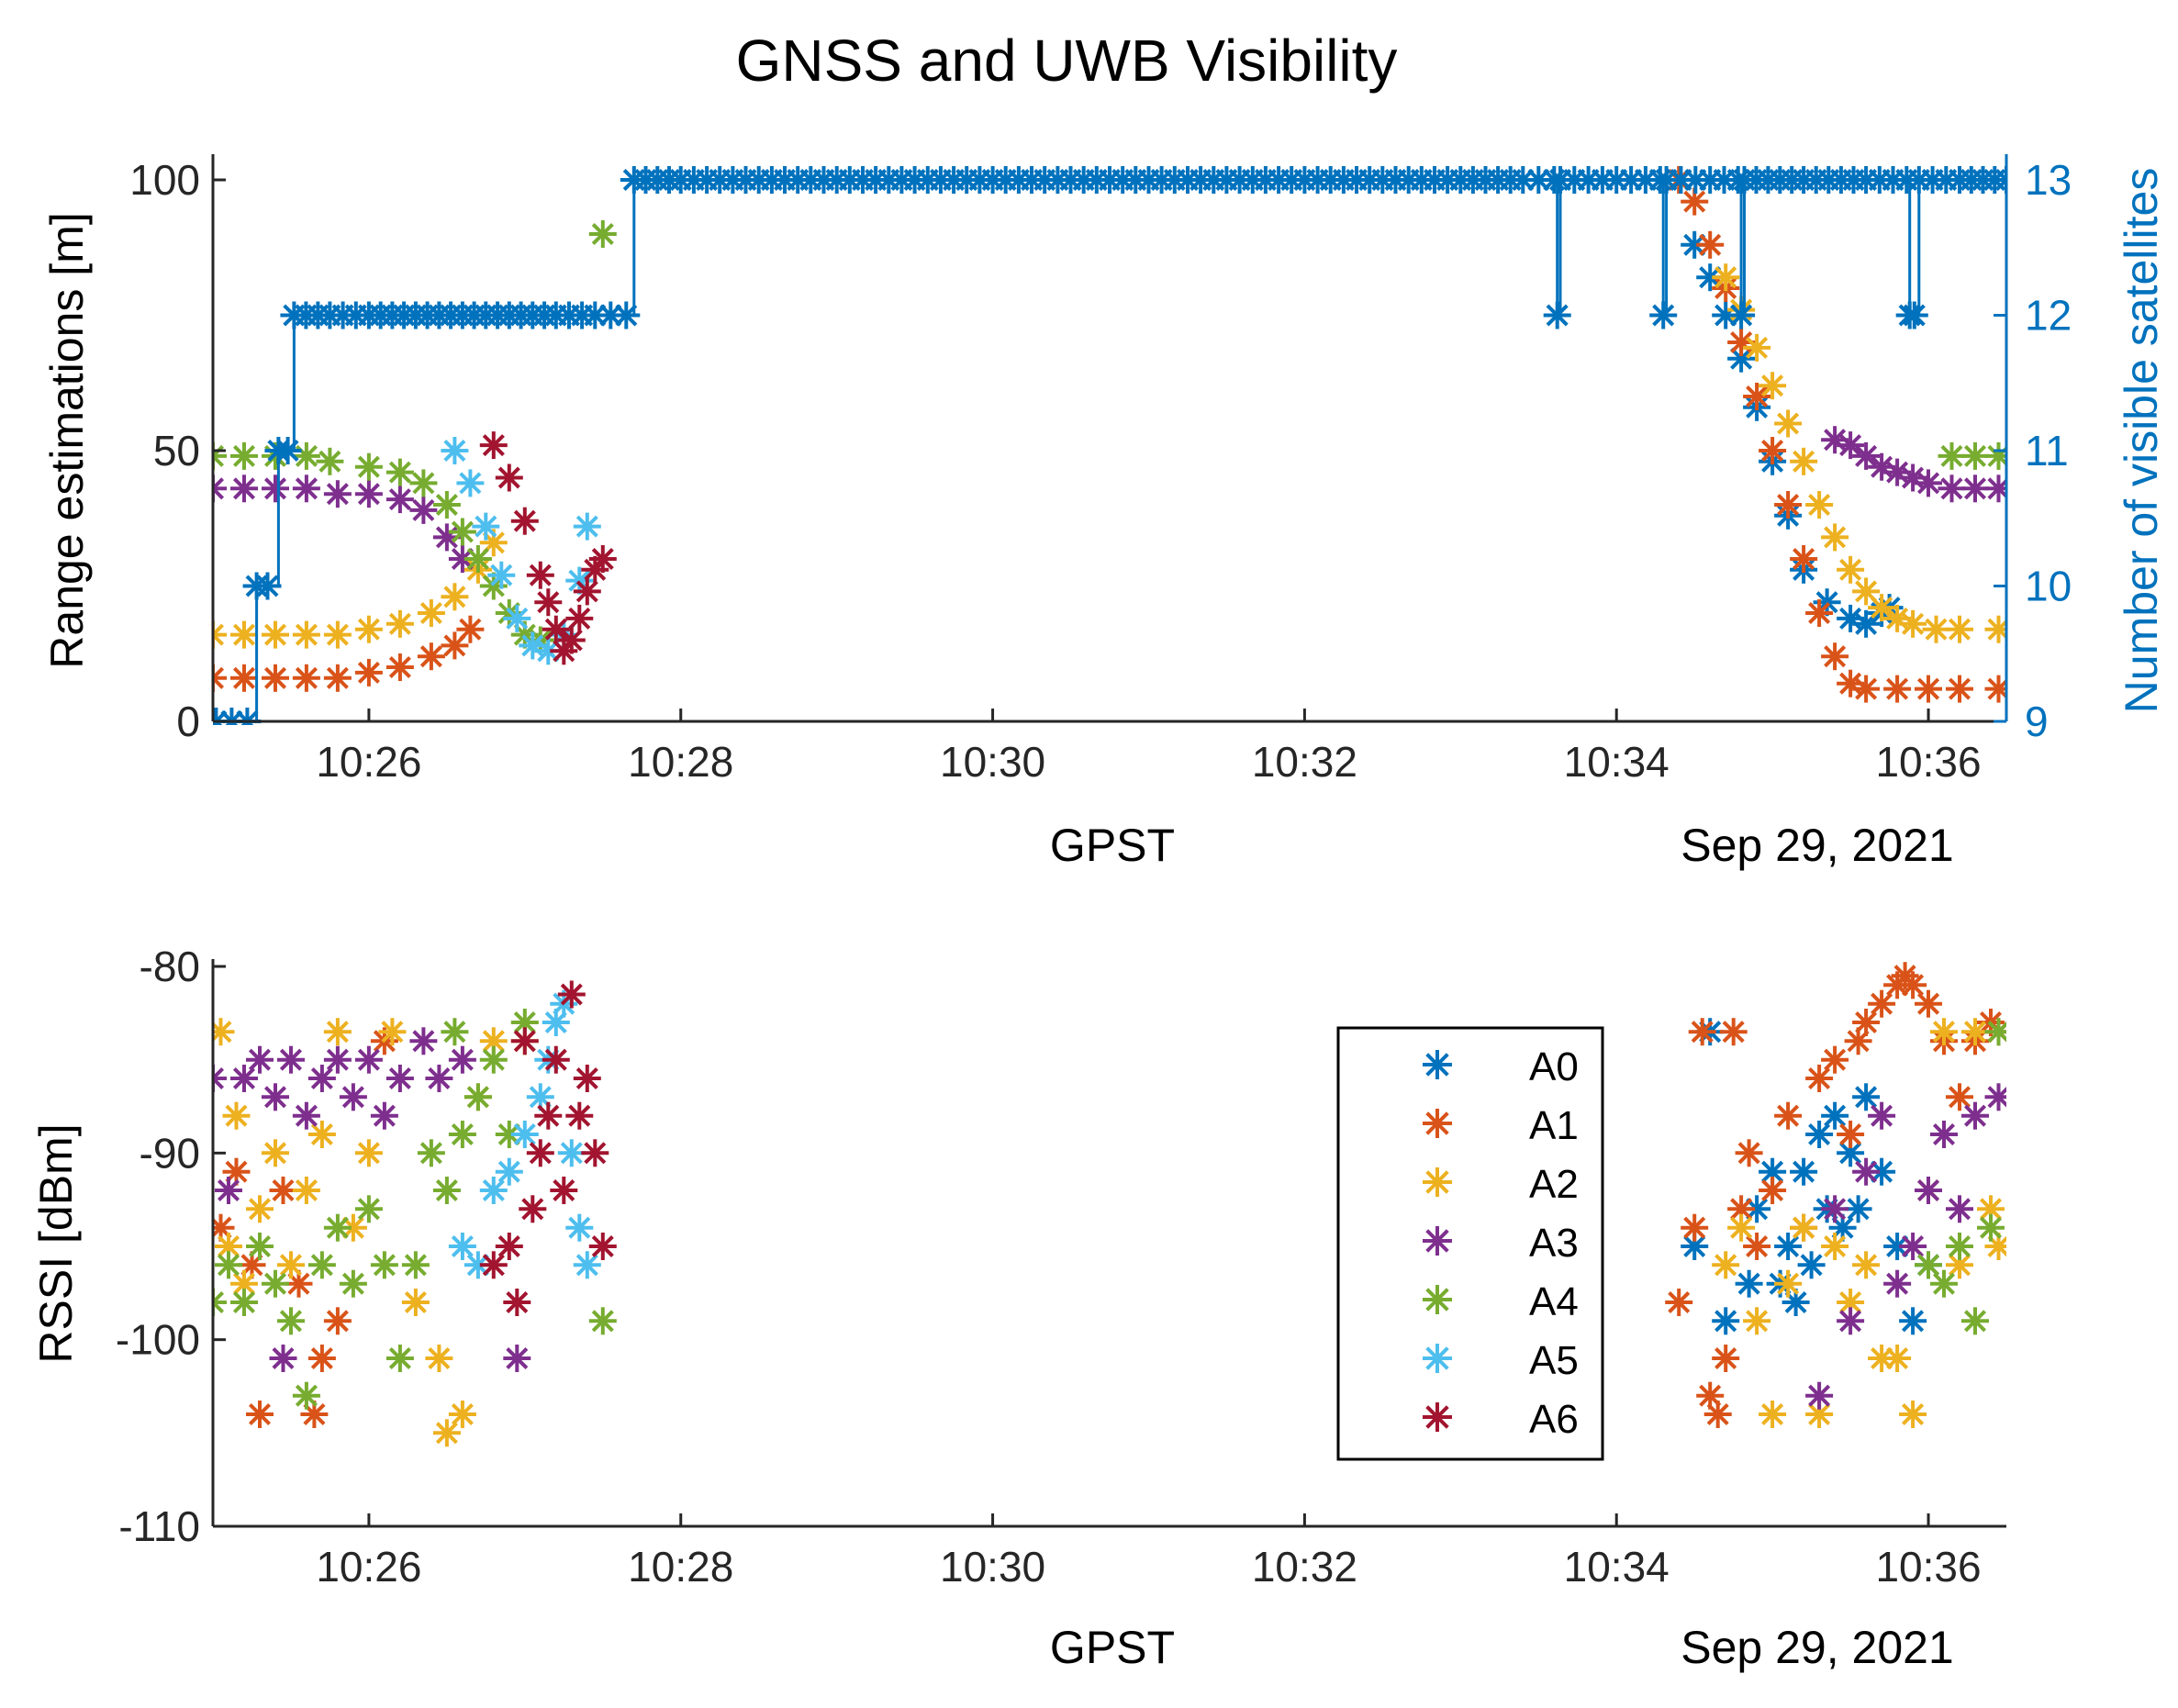  Describe the element at coordinates (1817, 1647) in the screenshot. I see `rssi-x-date: Sep 29, 2021` at that location.